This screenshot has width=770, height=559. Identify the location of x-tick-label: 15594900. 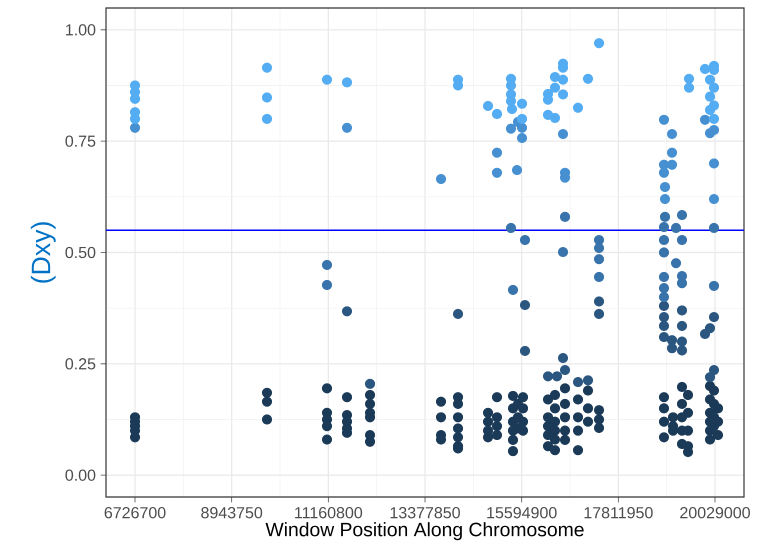
(522, 512).